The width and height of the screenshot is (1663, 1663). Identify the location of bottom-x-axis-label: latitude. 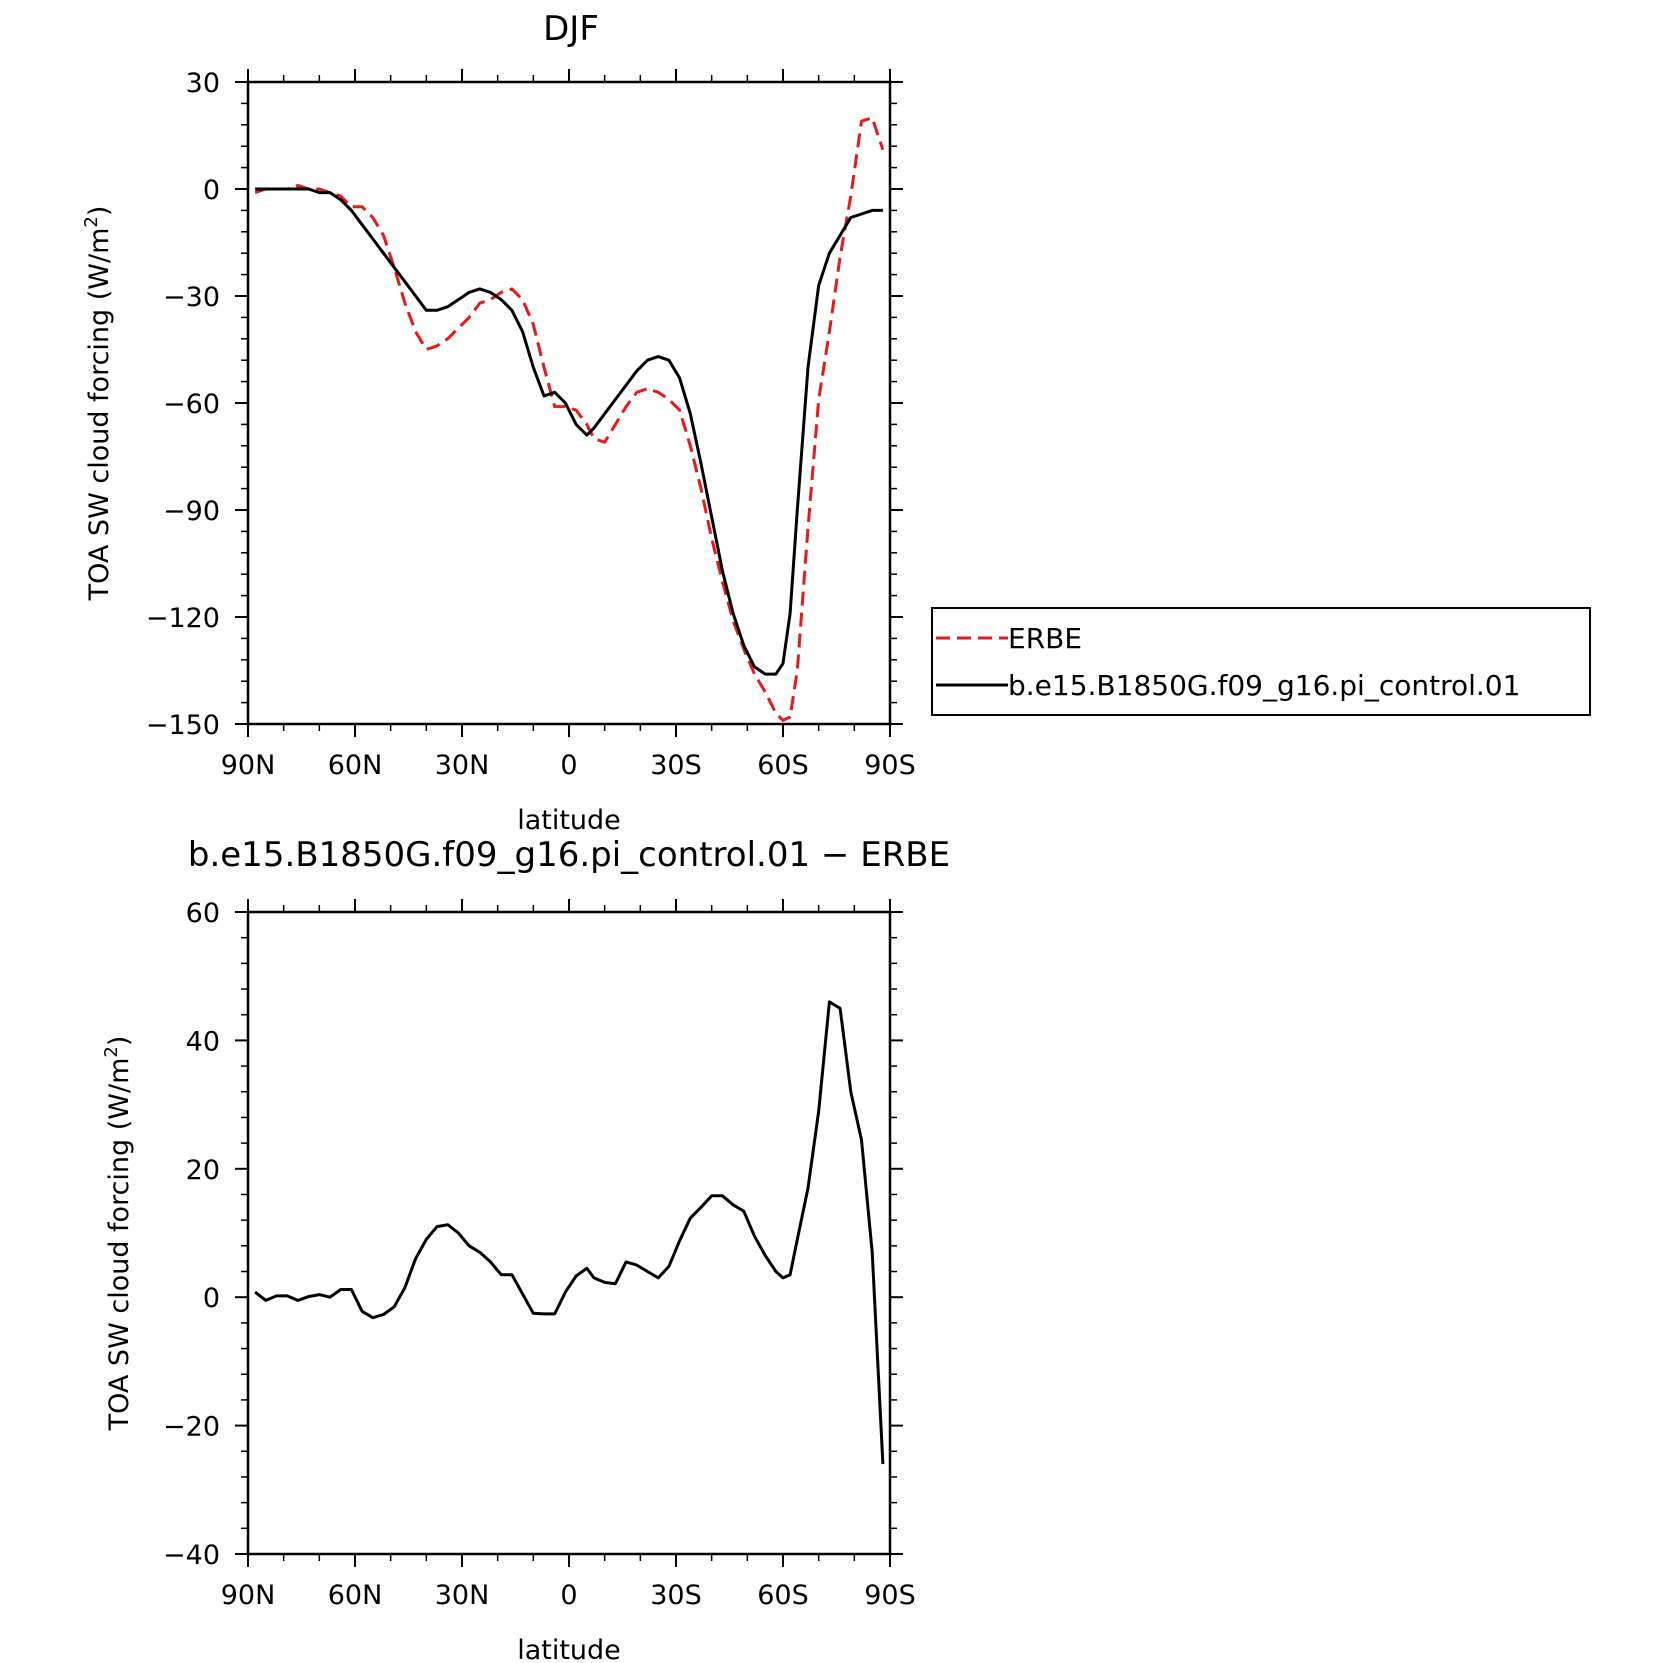
(569, 1649).